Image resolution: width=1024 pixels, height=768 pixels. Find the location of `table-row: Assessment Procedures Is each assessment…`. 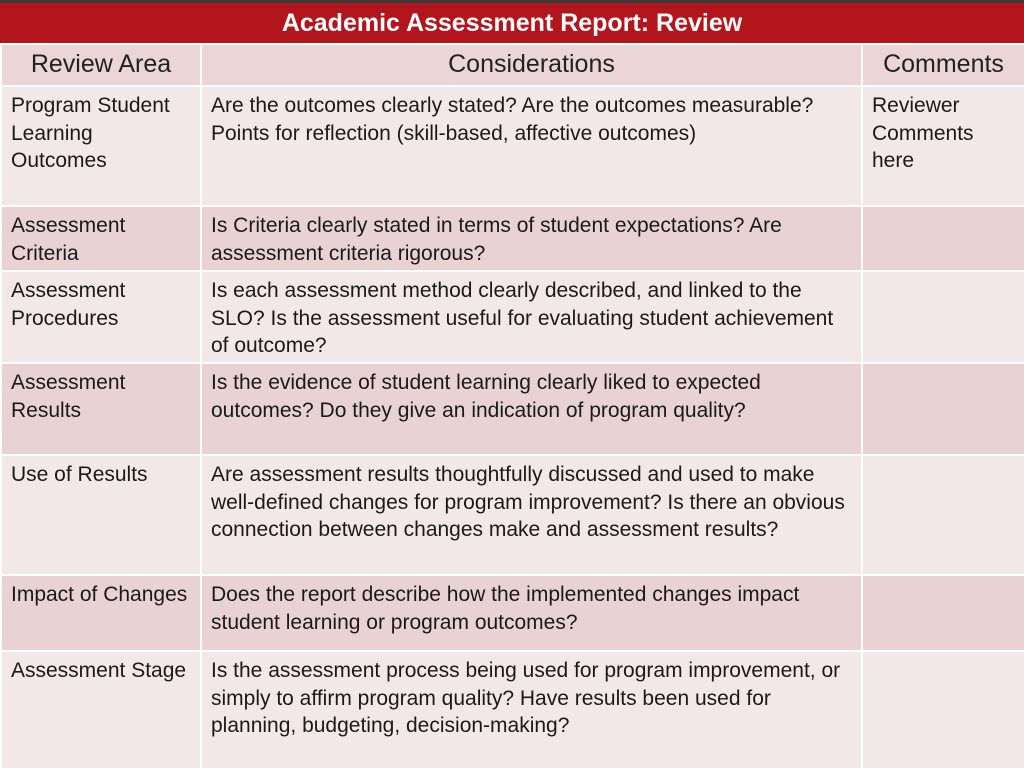

table-row: Assessment Procedures Is each assessment… is located at coordinates (512, 317).